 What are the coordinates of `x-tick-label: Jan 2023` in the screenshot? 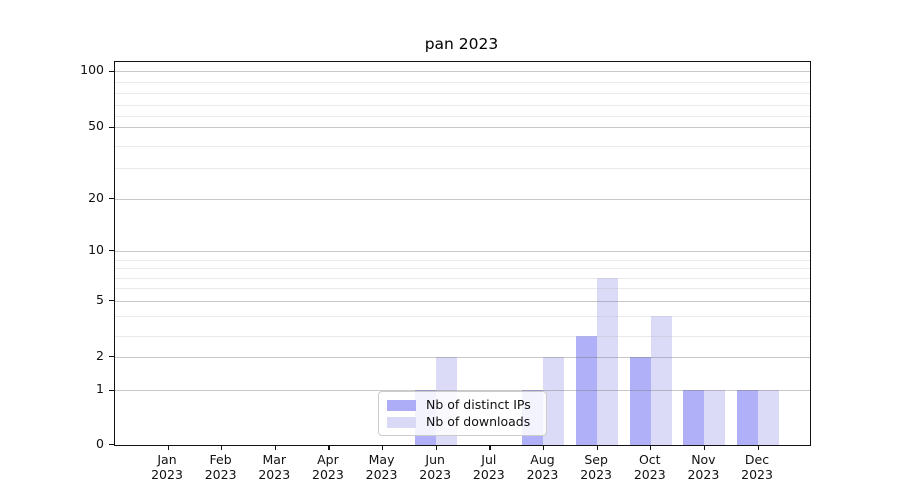 It's located at (167, 467).